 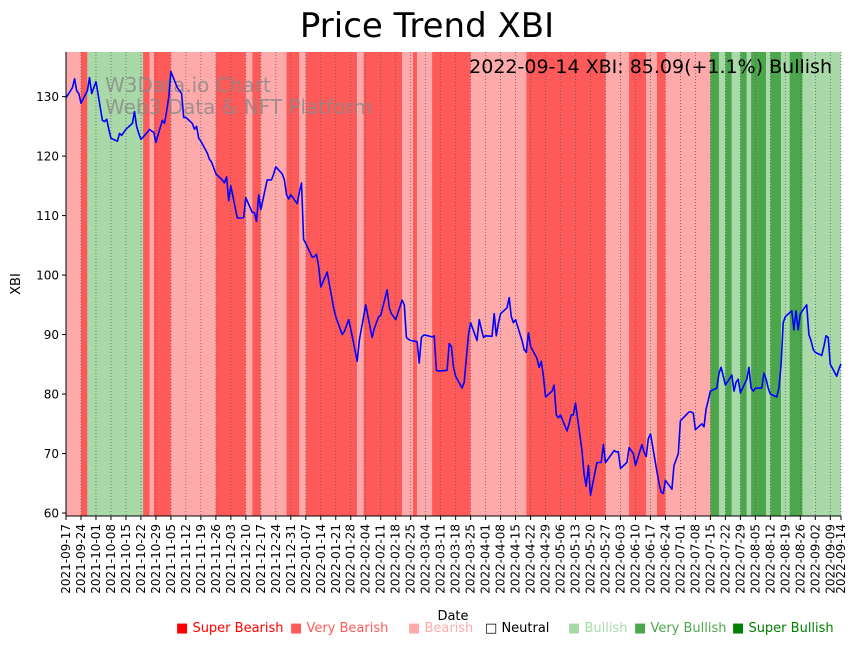 What do you see at coordinates (239, 107) in the screenshot?
I see `watermark-line-2: Web3 Data & NFT Platform` at bounding box center [239, 107].